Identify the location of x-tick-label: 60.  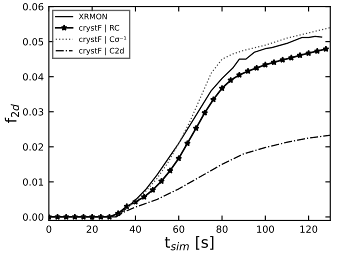
(178, 229).